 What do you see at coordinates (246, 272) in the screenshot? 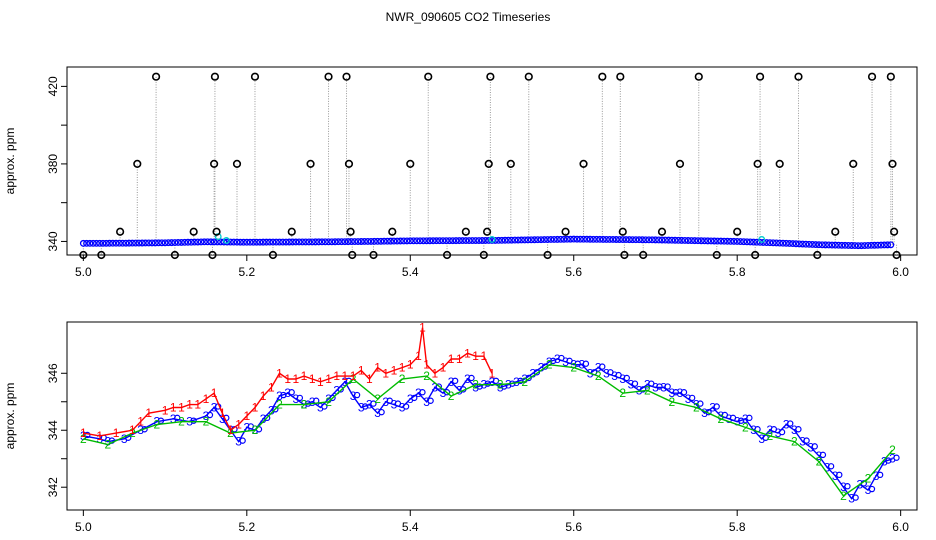
I see `x-tick-label: 5.2` at bounding box center [246, 272].